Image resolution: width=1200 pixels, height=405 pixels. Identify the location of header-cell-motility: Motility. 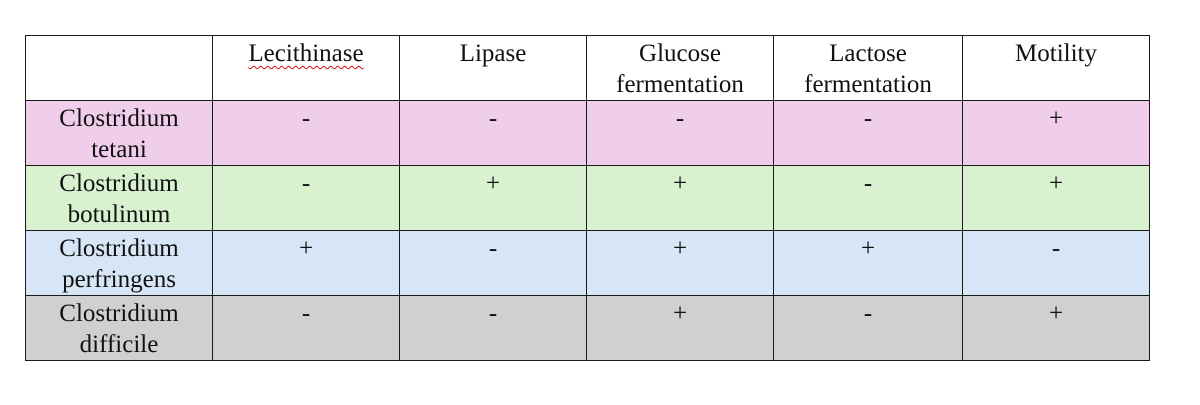
(1056, 68).